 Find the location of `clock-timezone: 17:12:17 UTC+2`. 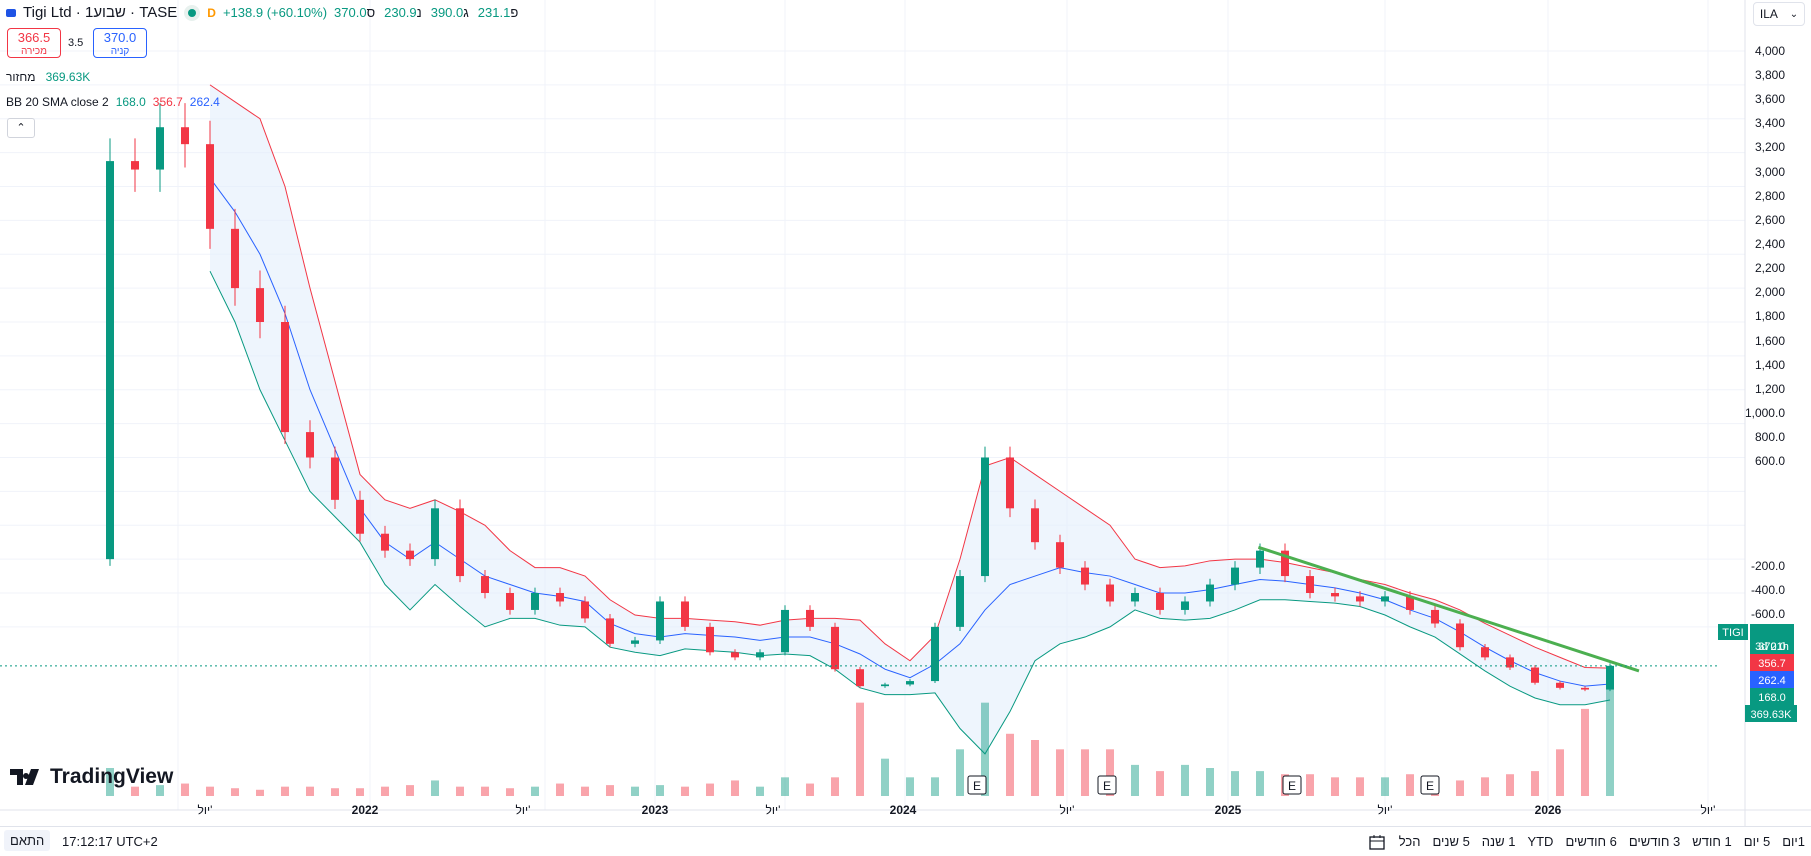

clock-timezone: 17:12:17 UTC+2 is located at coordinates (110, 841).